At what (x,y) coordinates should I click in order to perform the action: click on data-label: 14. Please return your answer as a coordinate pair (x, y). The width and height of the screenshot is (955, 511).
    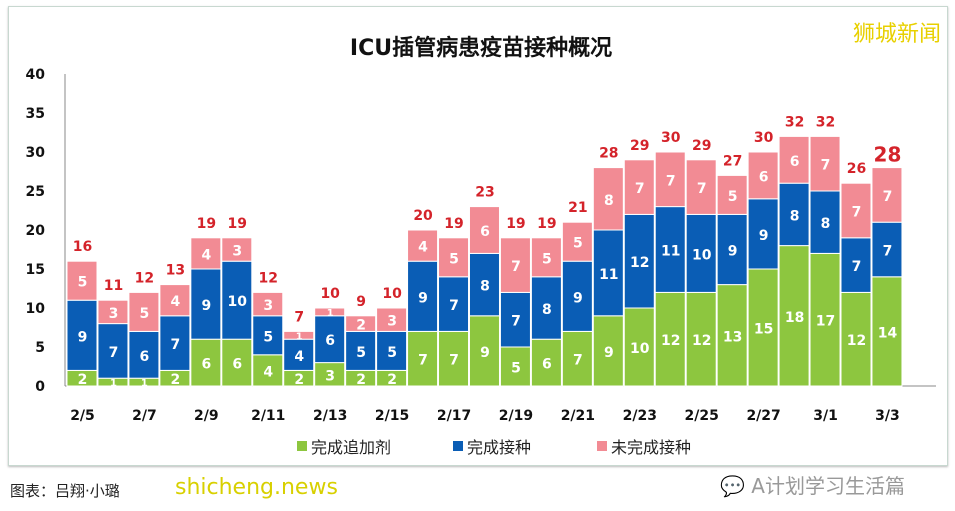
    Looking at the image, I should click on (888, 333).